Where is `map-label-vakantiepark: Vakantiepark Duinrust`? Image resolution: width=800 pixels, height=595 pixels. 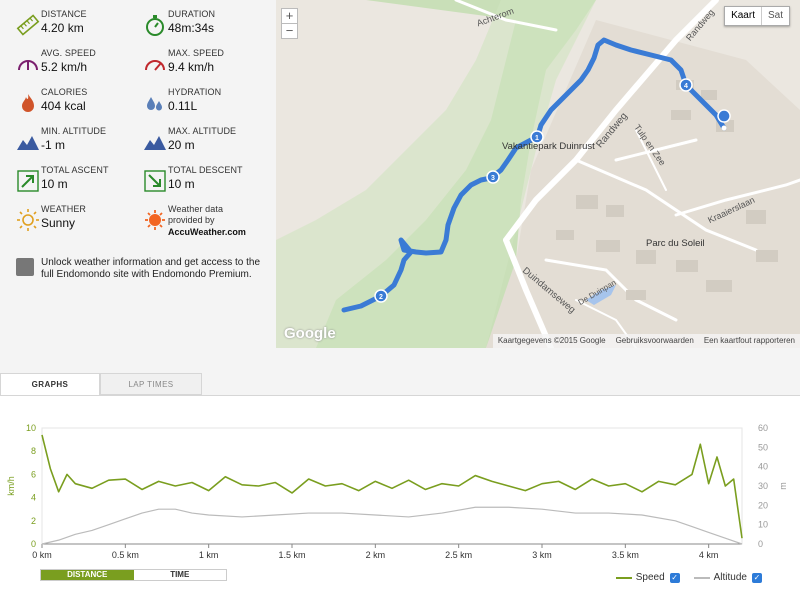 map-label-vakantiepark: Vakantiepark Duinrust is located at coordinates (548, 146).